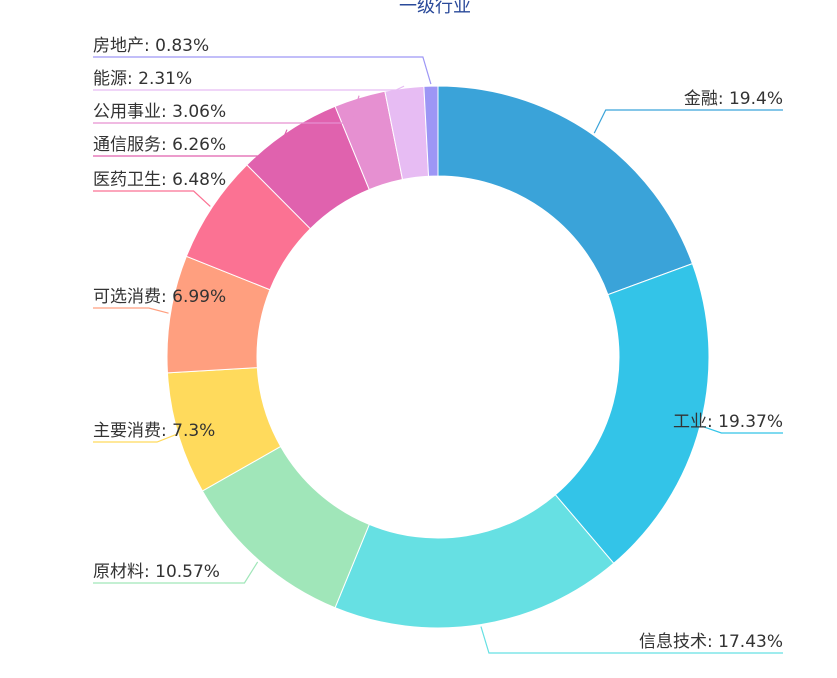  I want to click on leader-line-能源, so click(249, 88).